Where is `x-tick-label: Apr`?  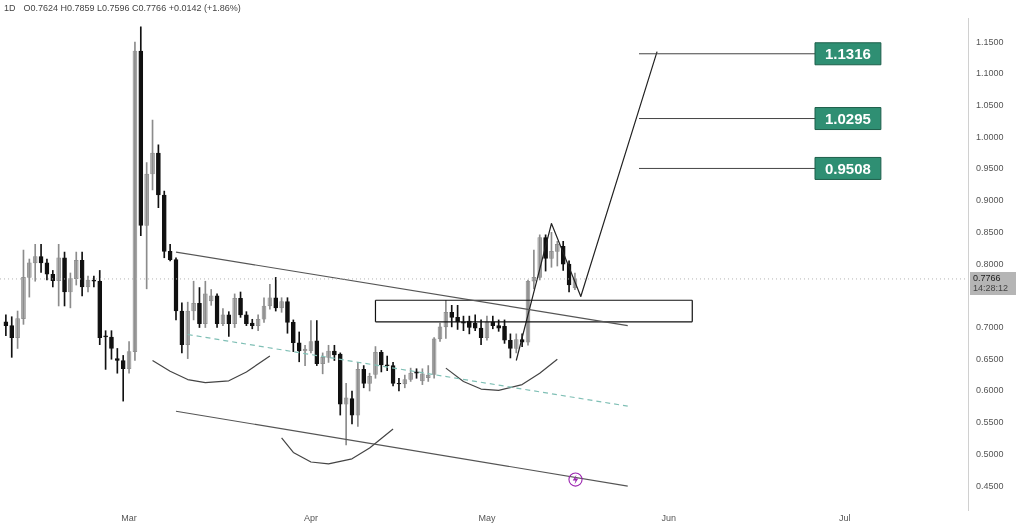 x-tick-label: Apr is located at coordinates (310, 518).